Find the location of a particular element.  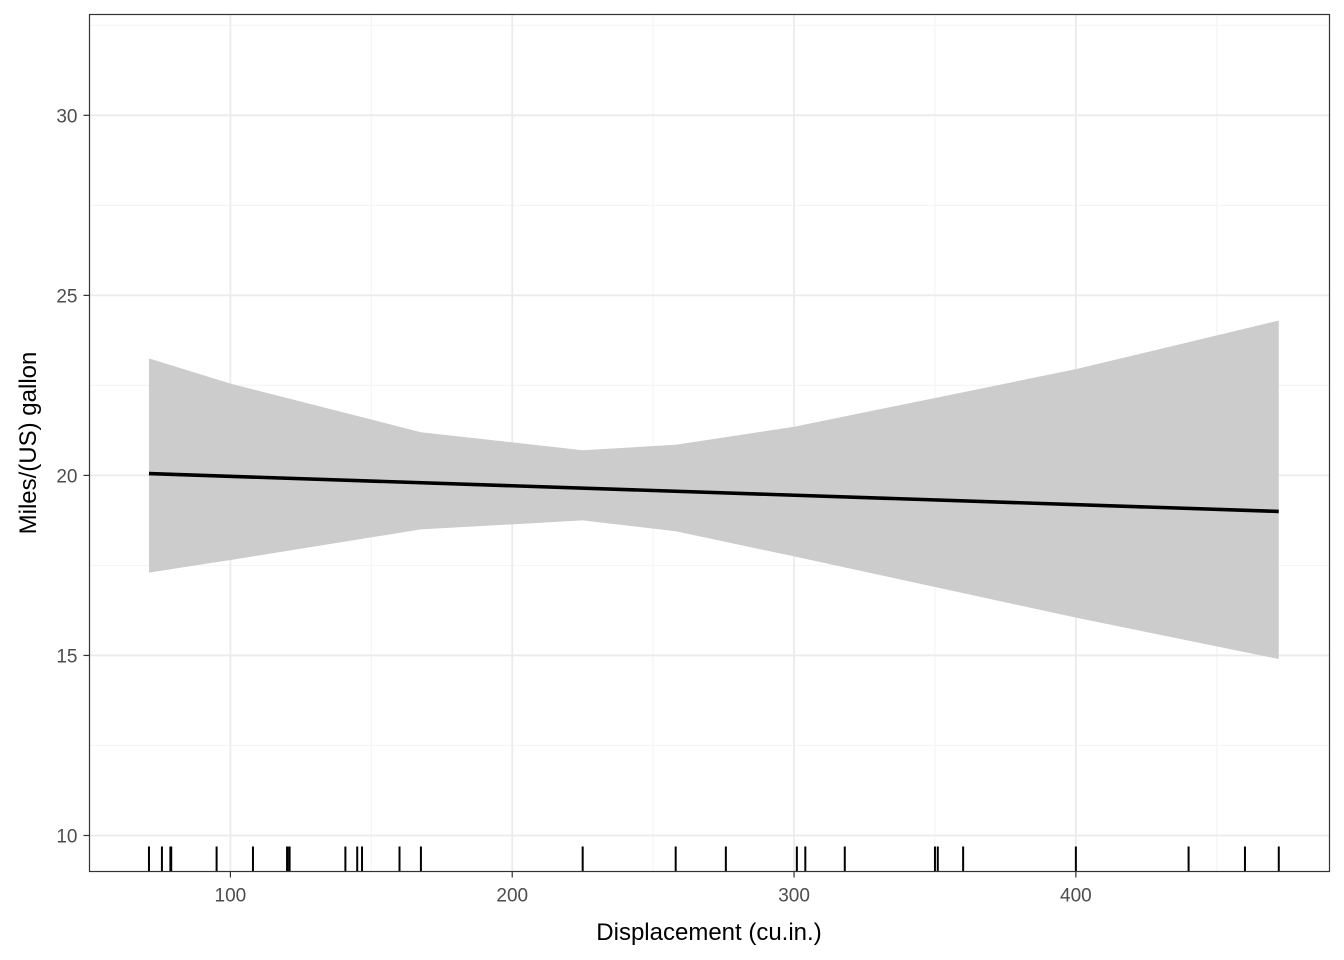

y-tick-label: 10 is located at coordinates (66, 836).